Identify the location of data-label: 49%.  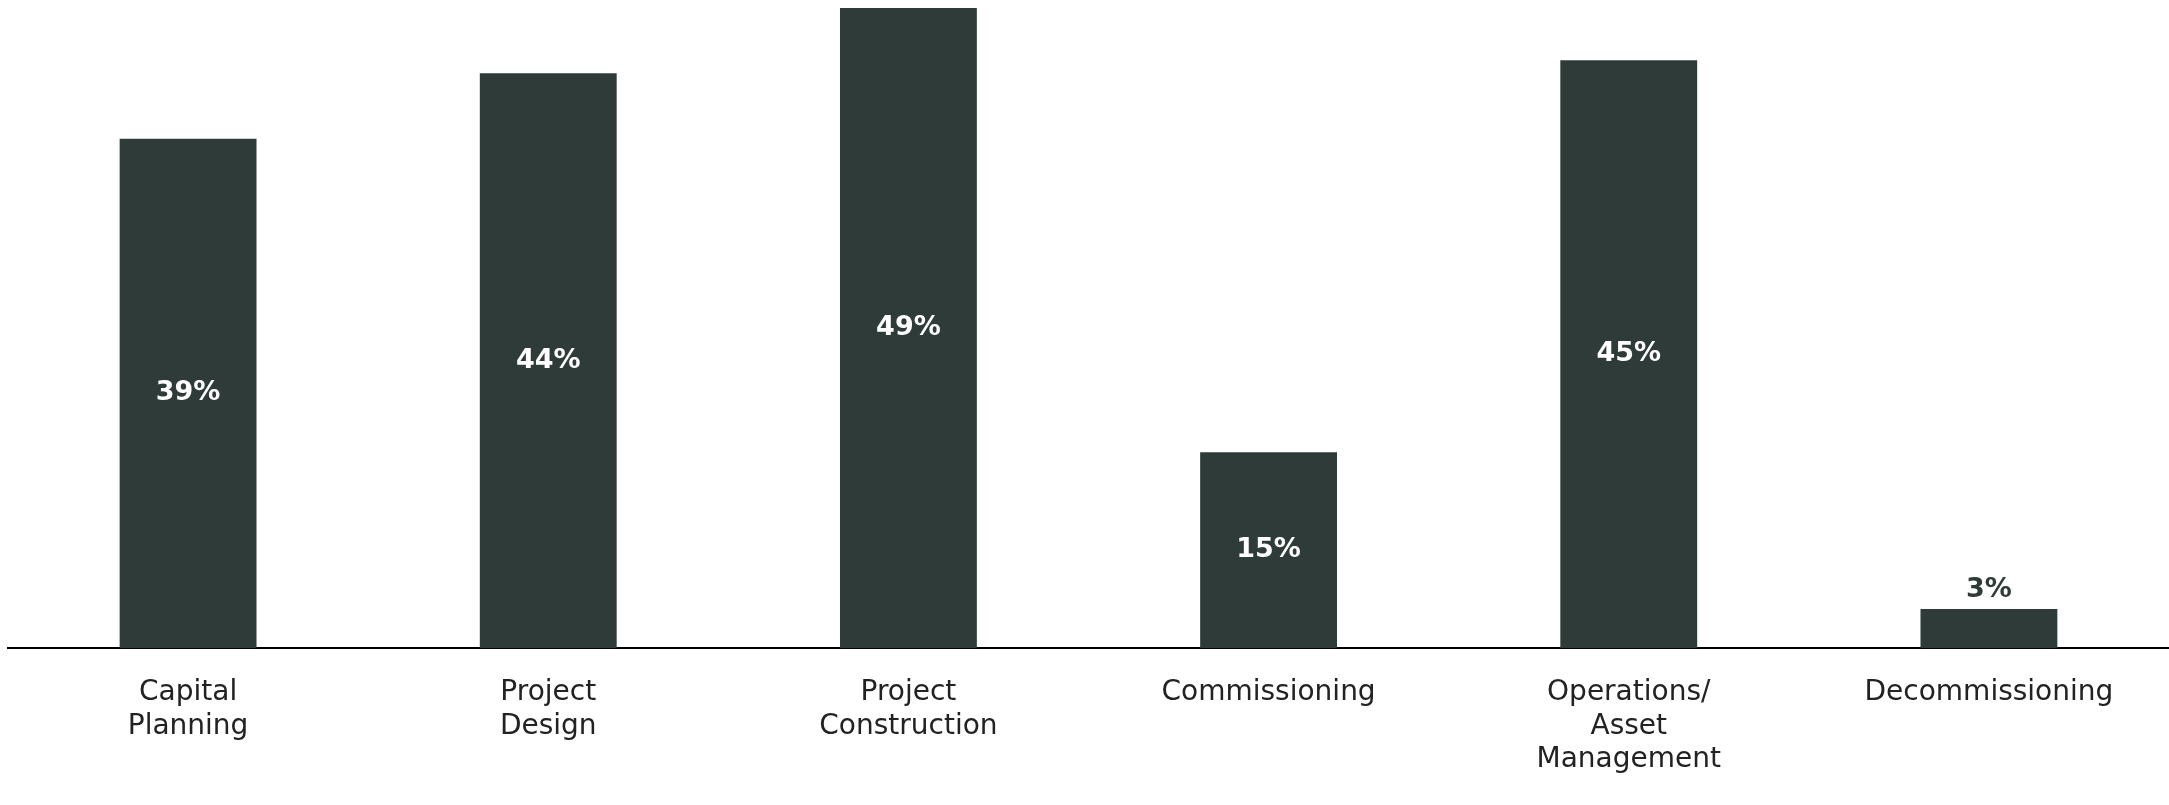
(908, 326).